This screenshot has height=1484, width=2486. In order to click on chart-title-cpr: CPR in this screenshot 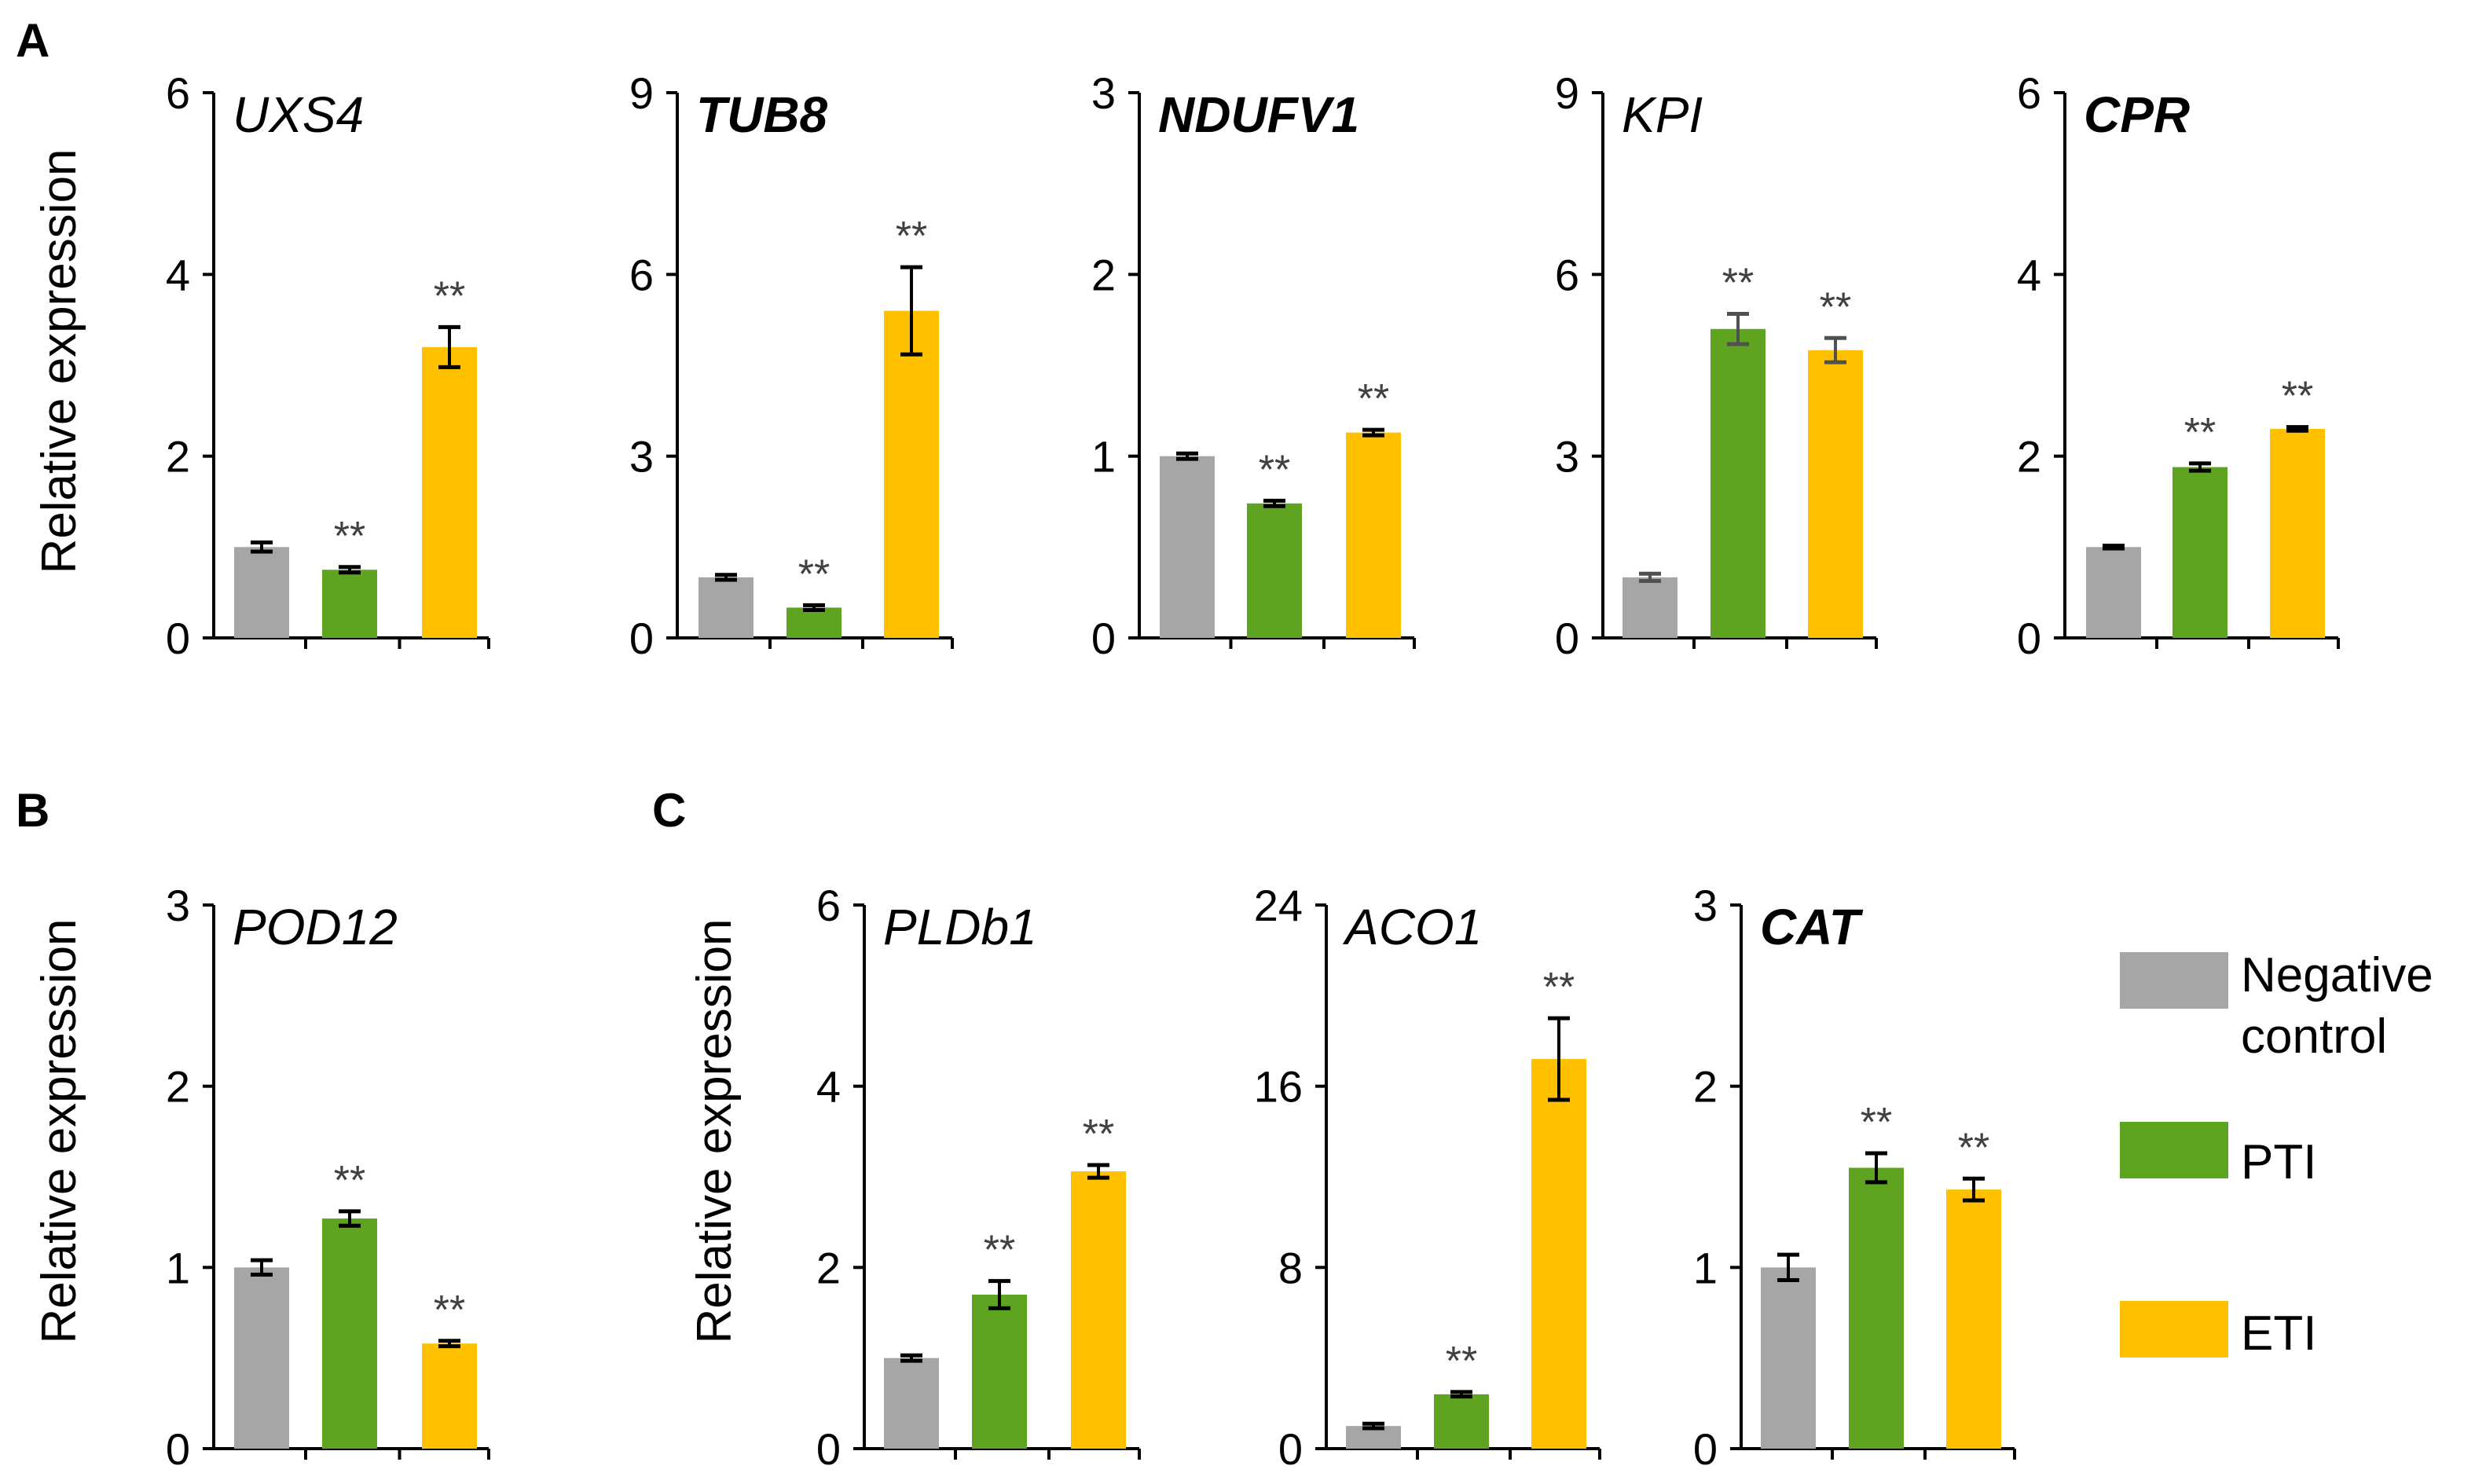, I will do `click(2137, 114)`.